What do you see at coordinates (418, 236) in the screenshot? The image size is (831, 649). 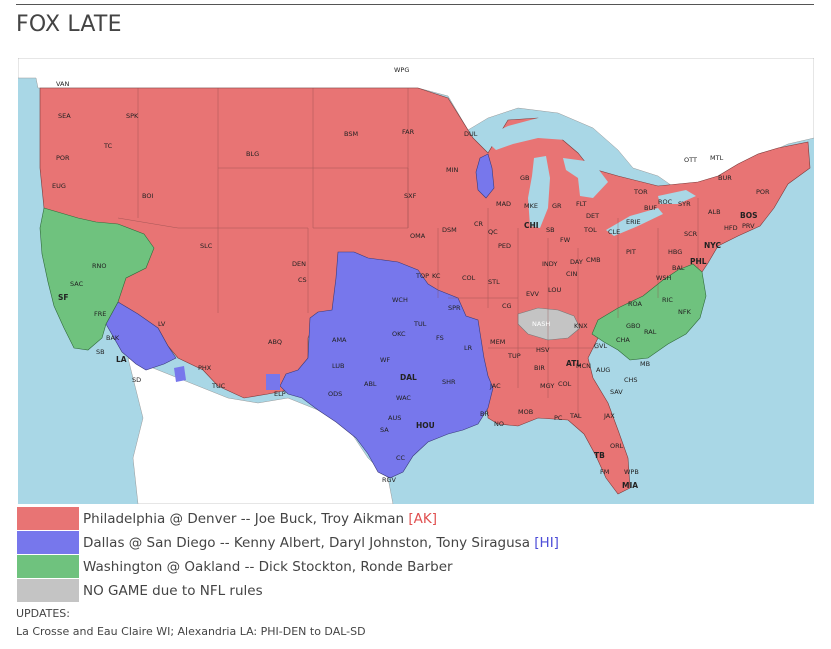 I see `city-label: OMA` at bounding box center [418, 236].